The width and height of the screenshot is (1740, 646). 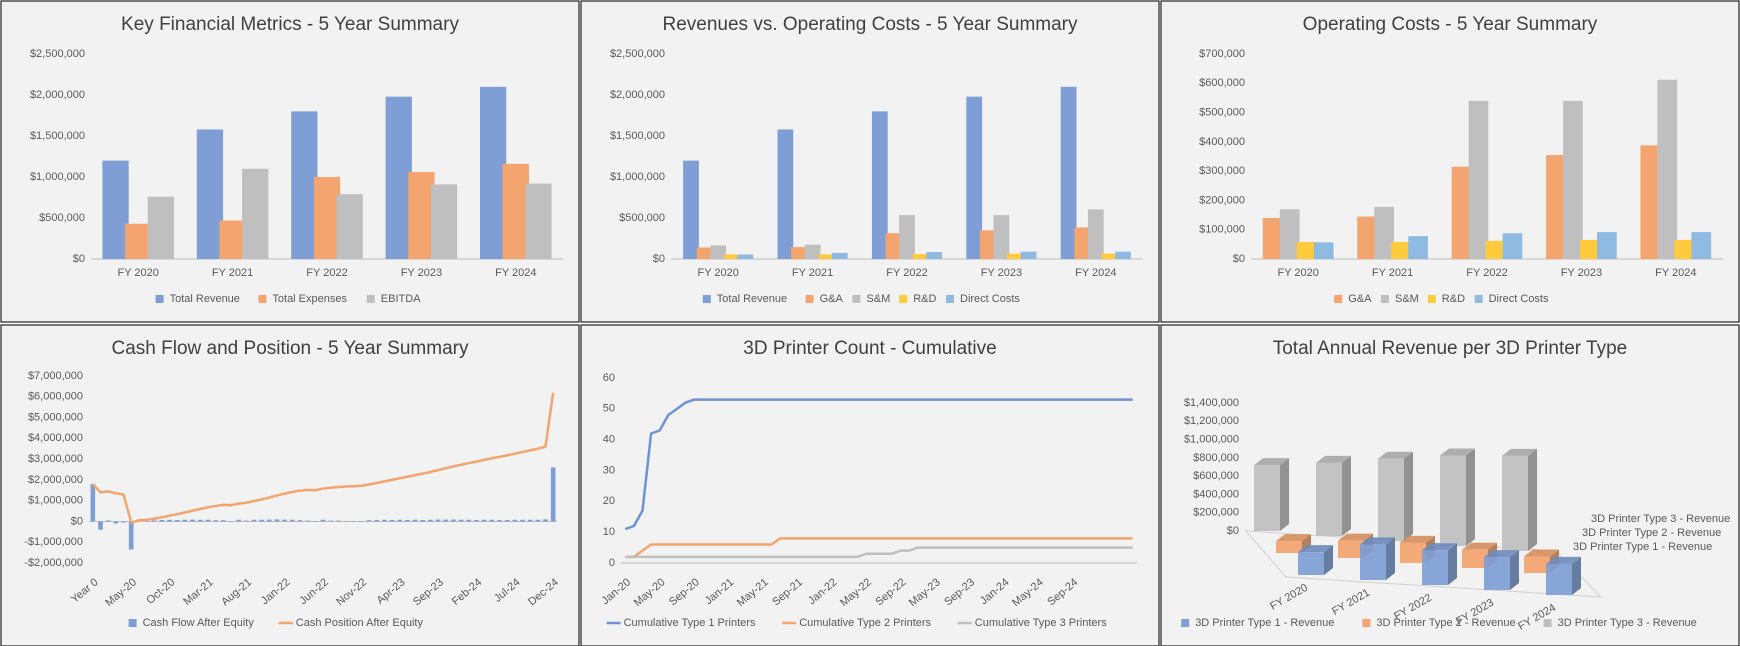 I want to click on y-tick-label: -$2,000,000, so click(x=53, y=563).